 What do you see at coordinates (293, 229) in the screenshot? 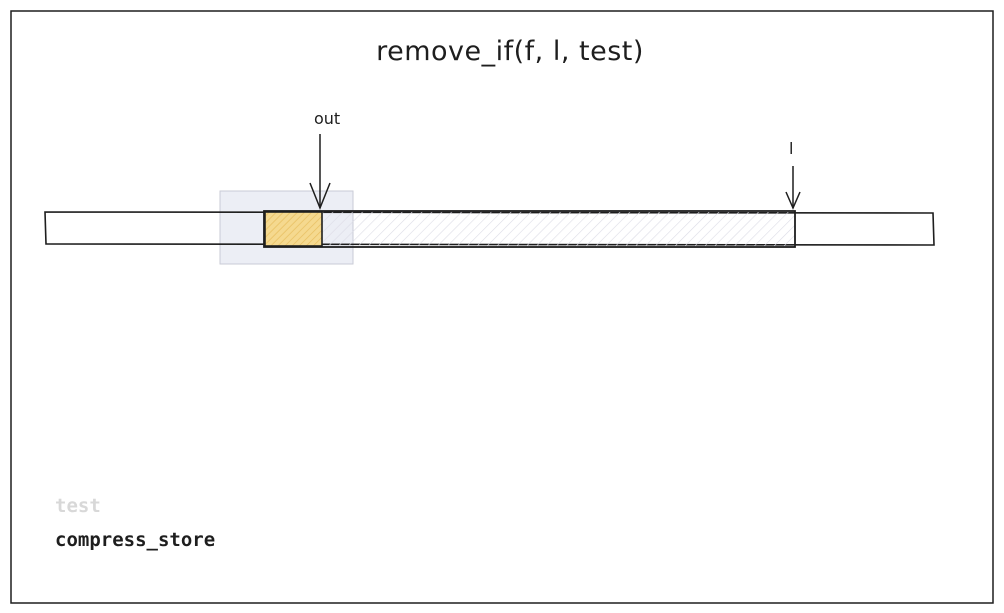
I see `current-element-highlight` at bounding box center [293, 229].